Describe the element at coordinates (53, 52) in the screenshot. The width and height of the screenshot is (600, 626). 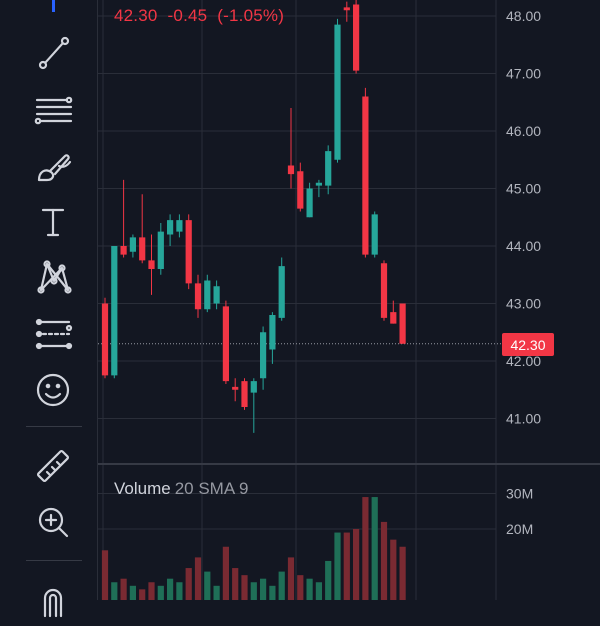
I see `trend-line-icon` at that location.